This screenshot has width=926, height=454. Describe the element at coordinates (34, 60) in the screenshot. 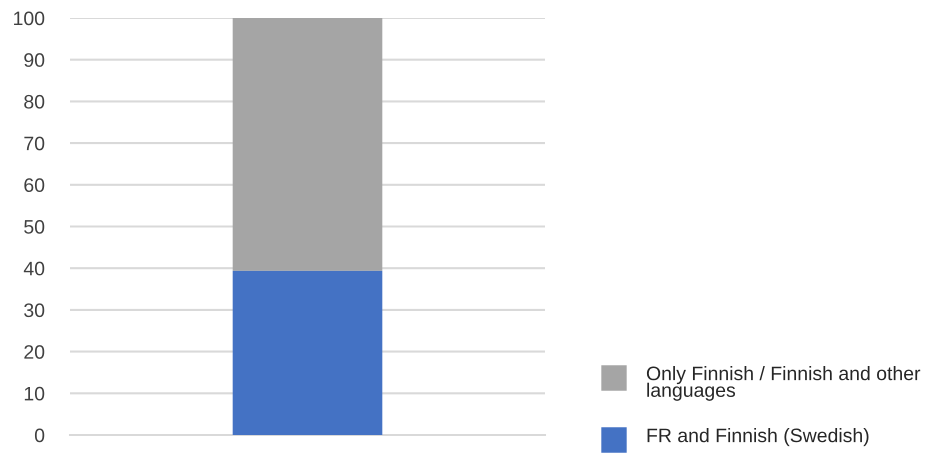

I see `y-tick-label: 90` at that location.